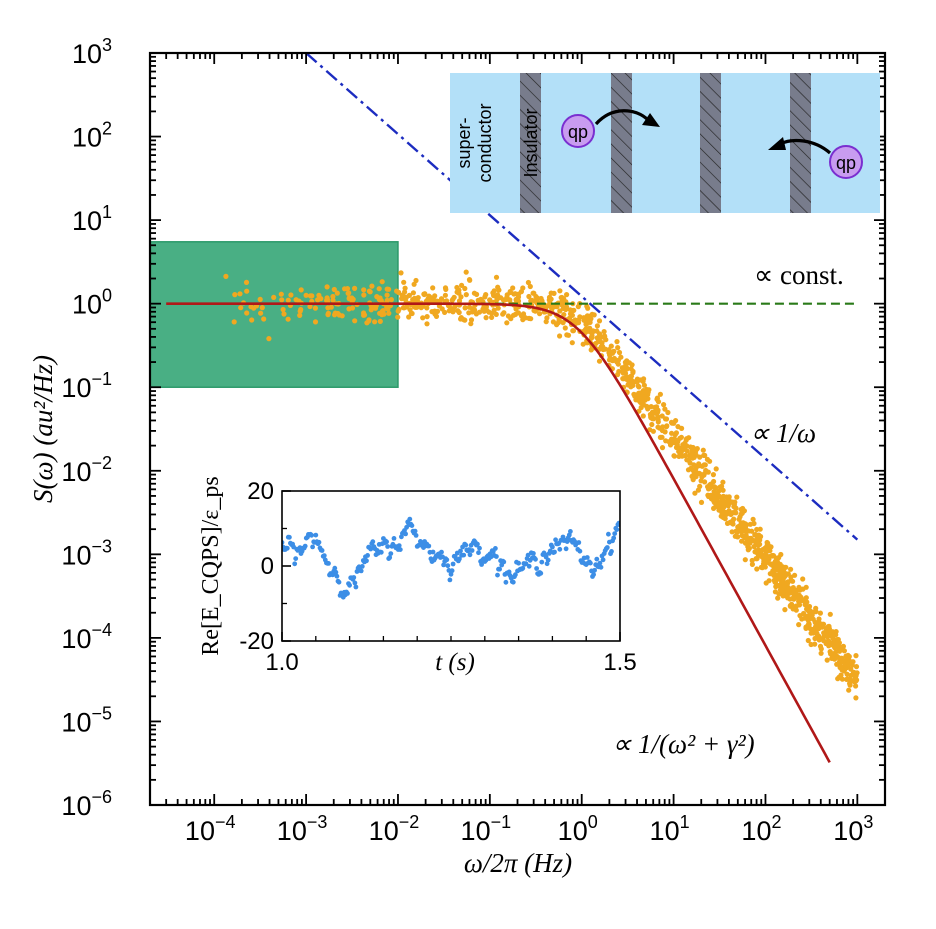  Describe the element at coordinates (302, 829) in the screenshot. I see `x-tick-label: 10−3` at that location.